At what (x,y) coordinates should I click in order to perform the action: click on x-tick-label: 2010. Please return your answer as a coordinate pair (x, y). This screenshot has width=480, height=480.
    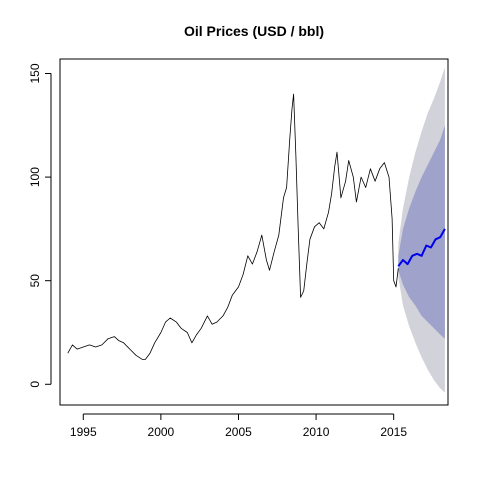
    Looking at the image, I should click on (316, 432).